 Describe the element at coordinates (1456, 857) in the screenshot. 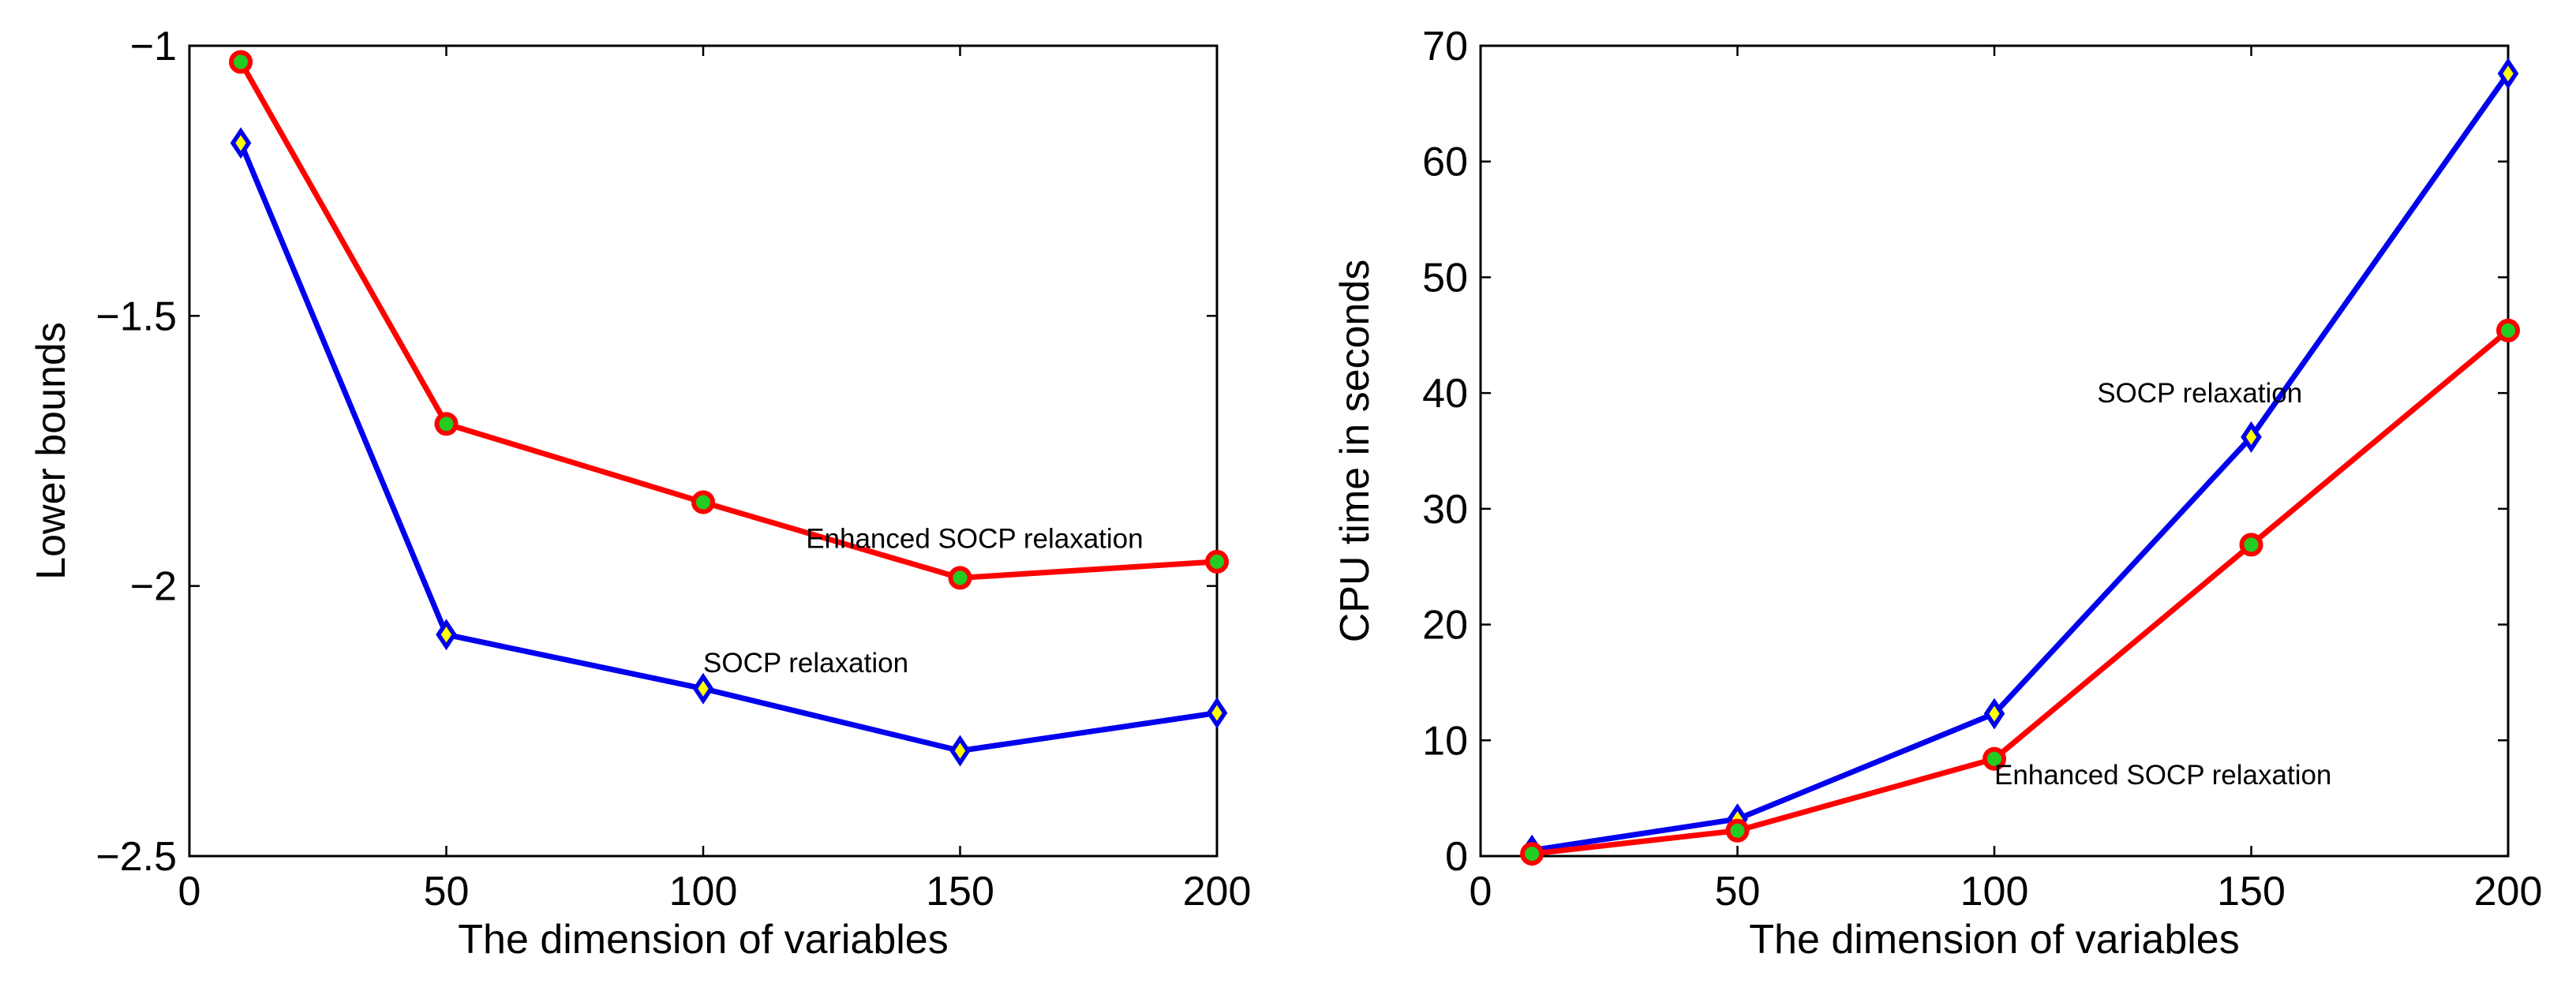

I see `y-tick-label: 0` at that location.